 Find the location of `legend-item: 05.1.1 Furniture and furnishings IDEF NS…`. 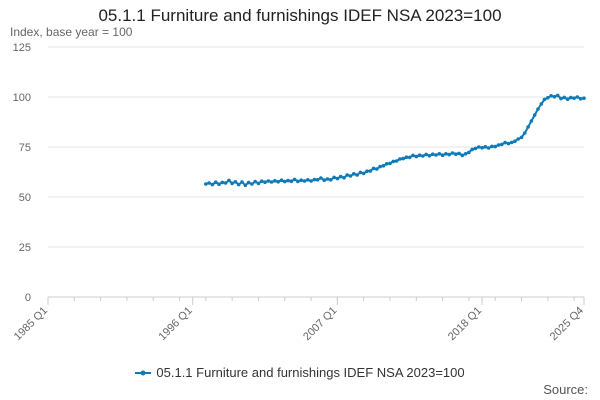

legend-item: 05.1.1 Furniture and furnishings IDEF NS… is located at coordinates (300, 372).